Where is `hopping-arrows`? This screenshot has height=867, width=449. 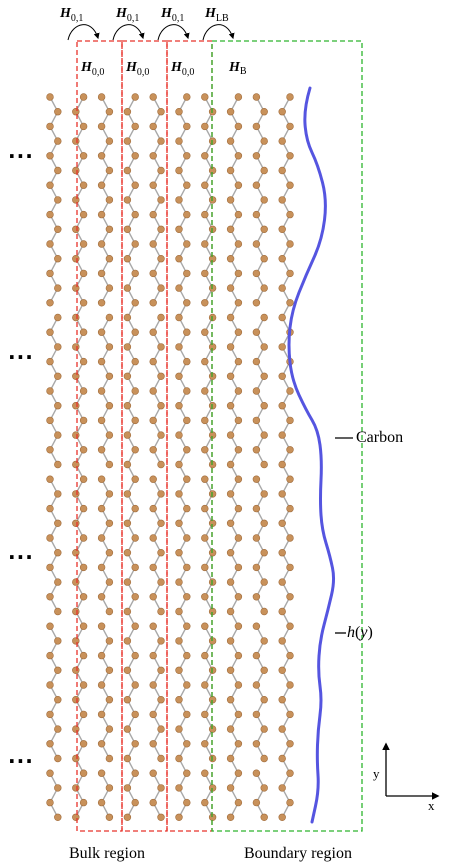 hopping-arrows is located at coordinates (151, 32).